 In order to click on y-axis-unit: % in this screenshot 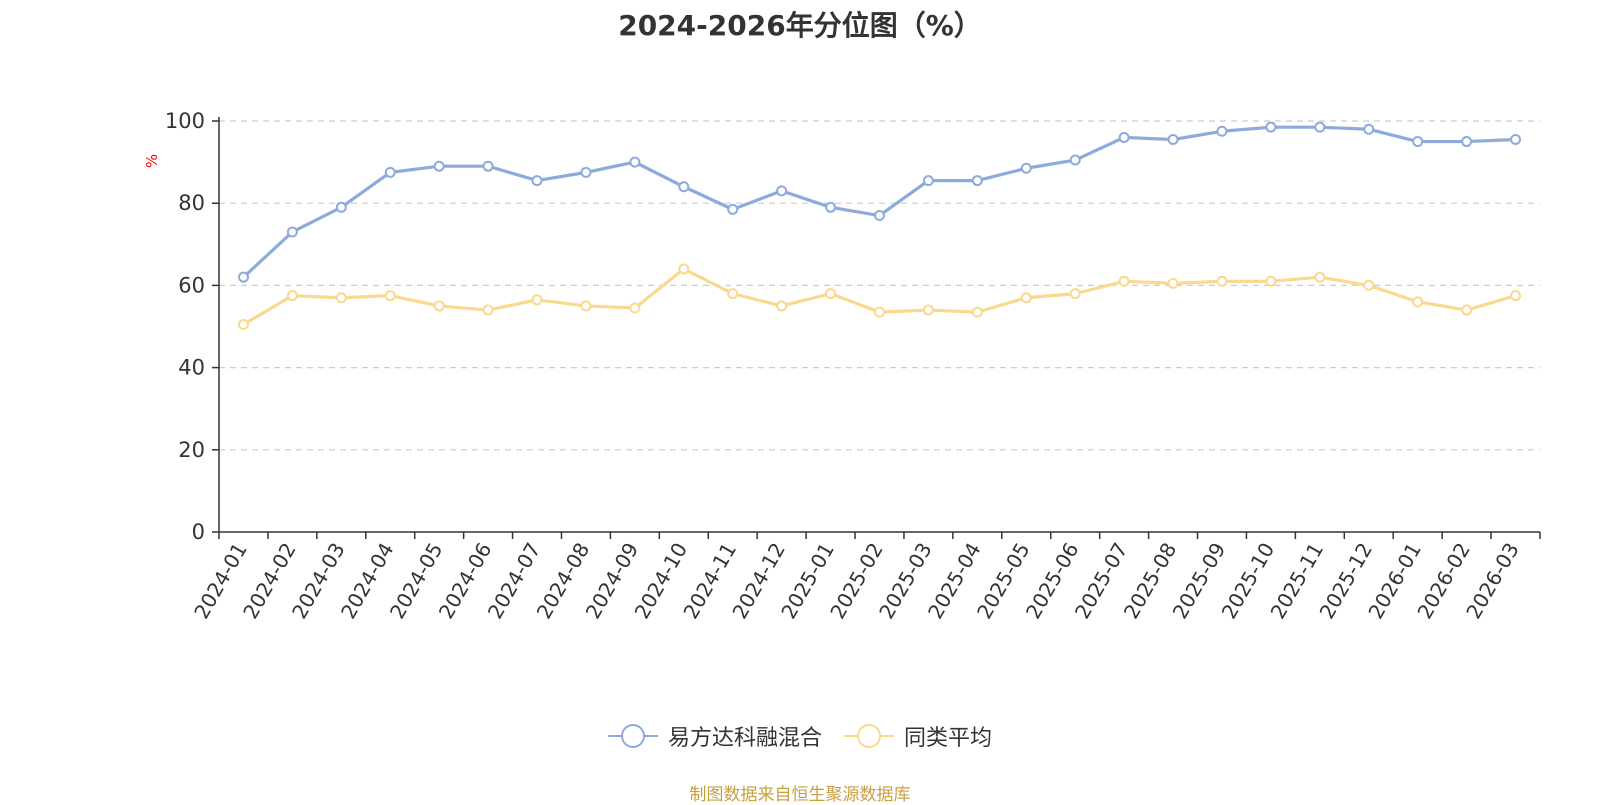, I will do `click(152, 161)`.